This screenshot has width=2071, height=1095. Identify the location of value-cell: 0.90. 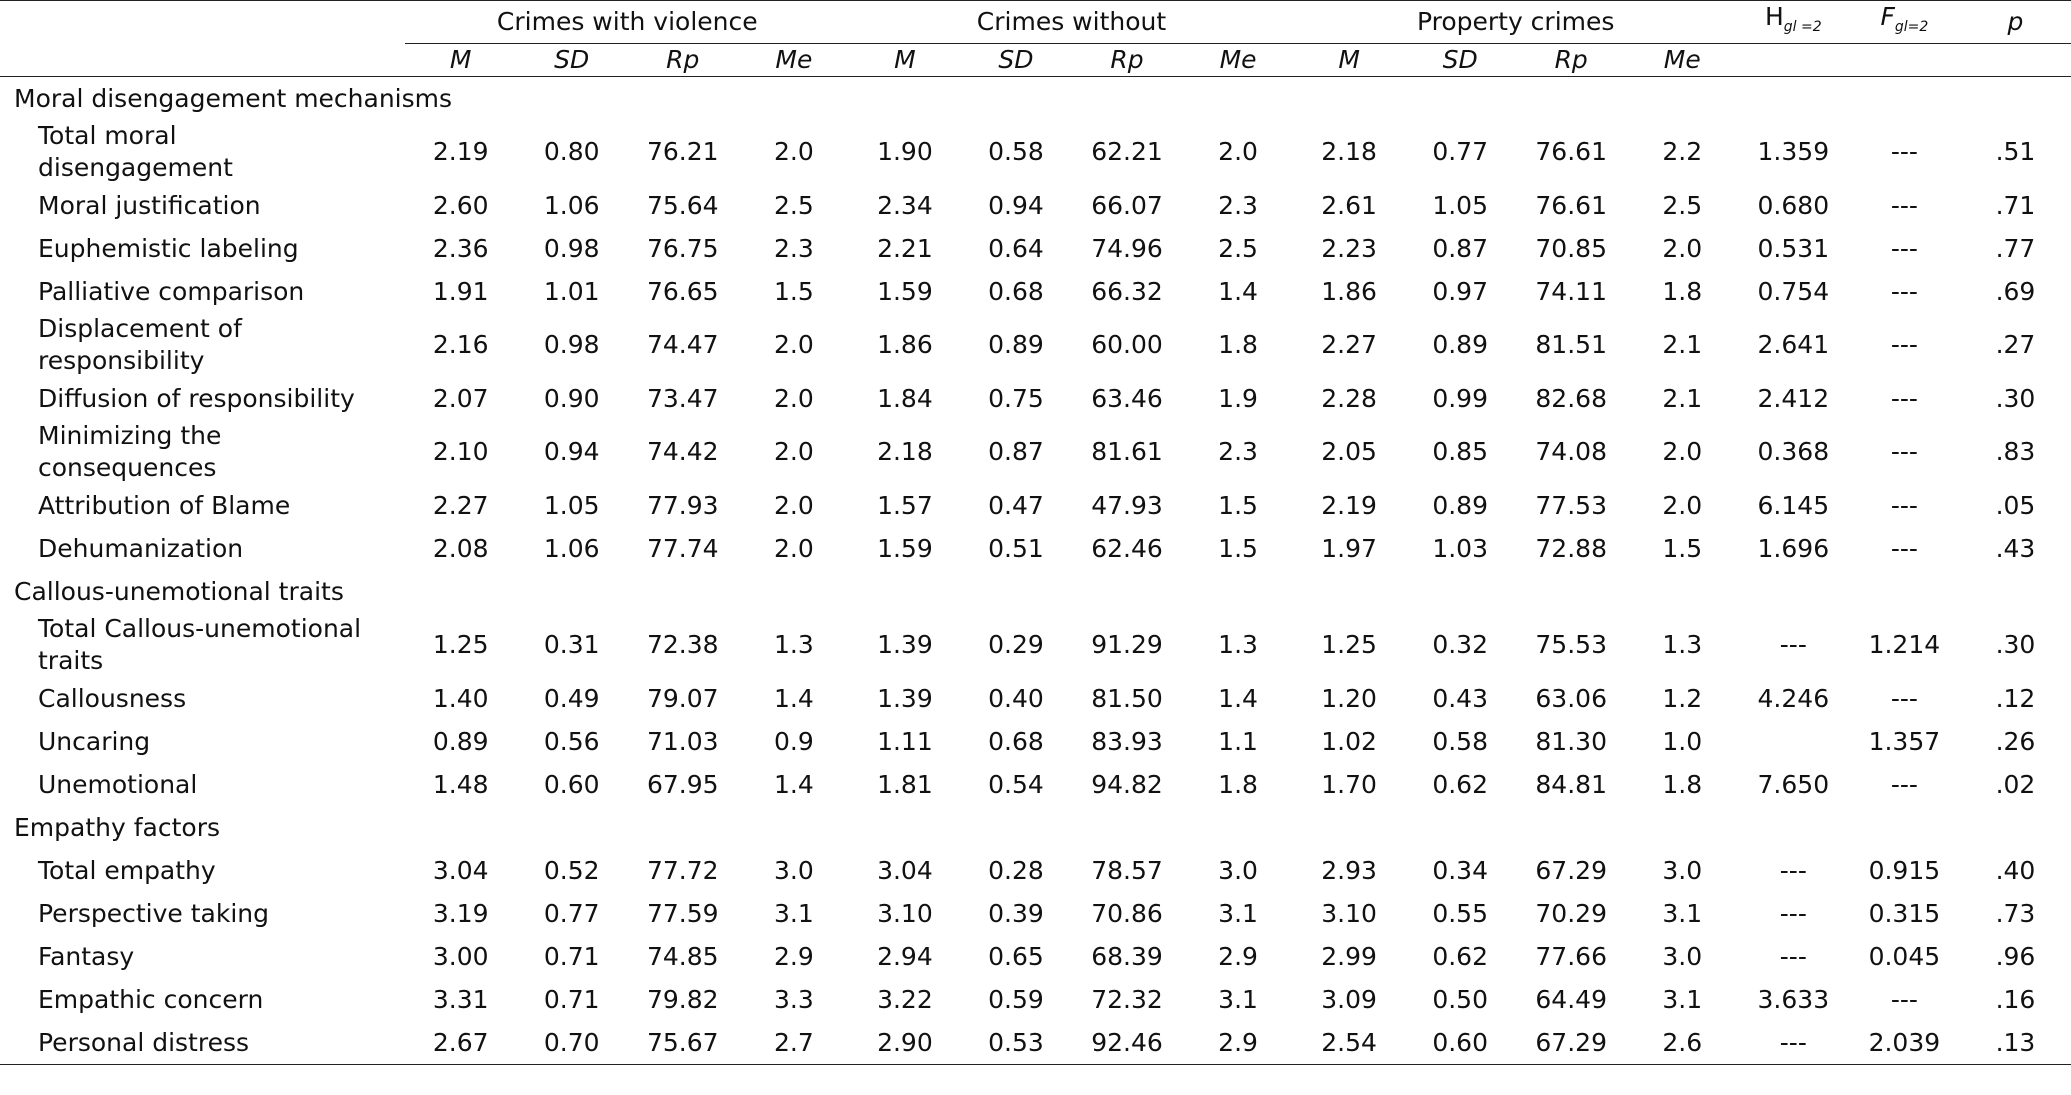
(571, 398).